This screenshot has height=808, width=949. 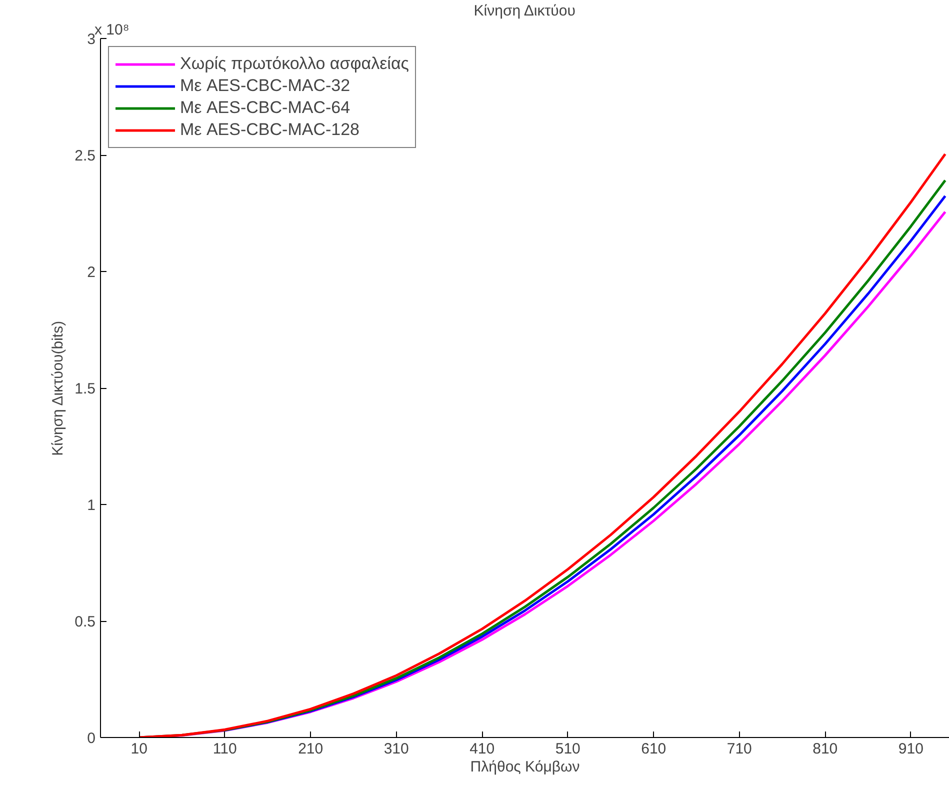 I want to click on y-tick-label: 2, so click(x=91, y=272).